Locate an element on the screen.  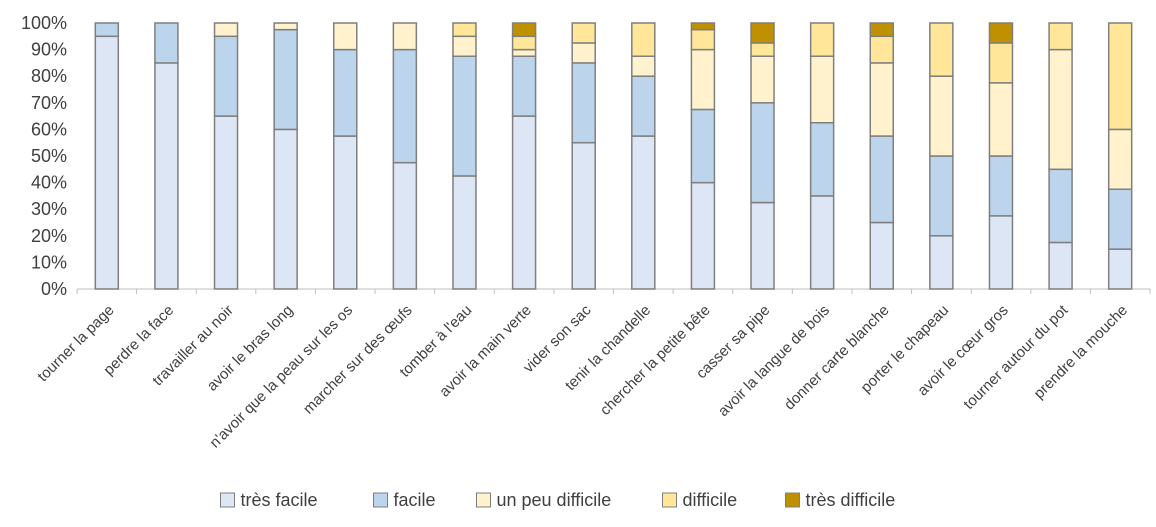
category-label: marcher sur des œufs is located at coordinates (358, 360).